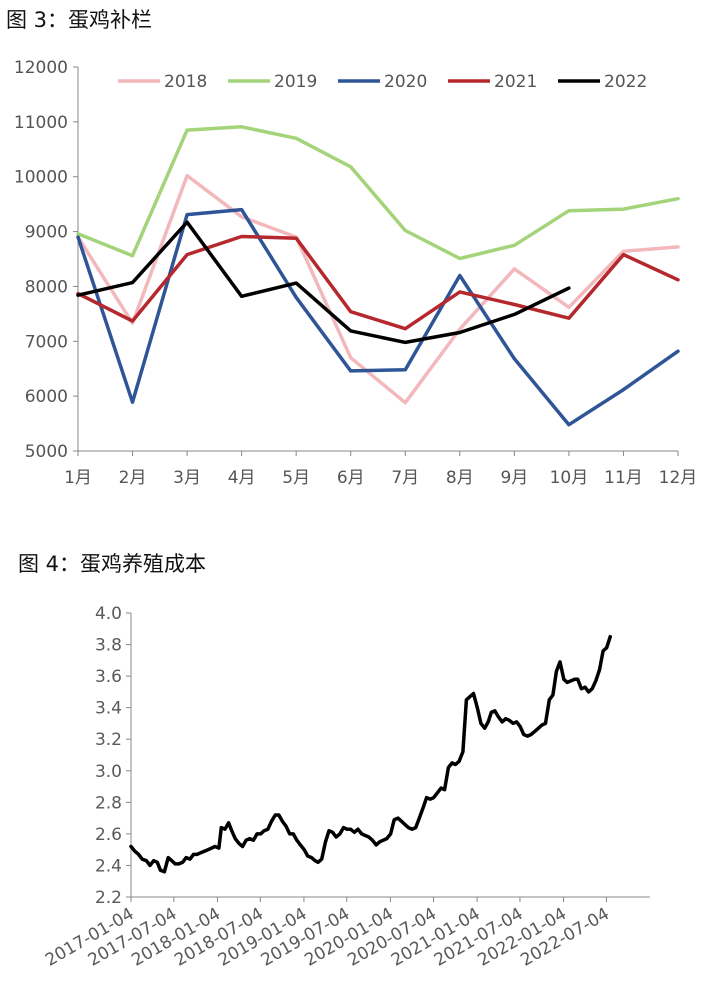 The image size is (707, 995). What do you see at coordinates (405, 82) in the screenshot?
I see `legend-label-2020: 2020` at bounding box center [405, 82].